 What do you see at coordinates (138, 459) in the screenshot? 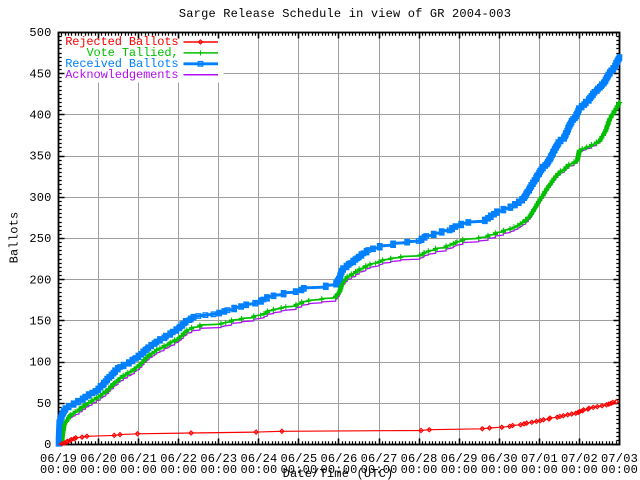
I see `svg-text: 06/21` at bounding box center [138, 459].